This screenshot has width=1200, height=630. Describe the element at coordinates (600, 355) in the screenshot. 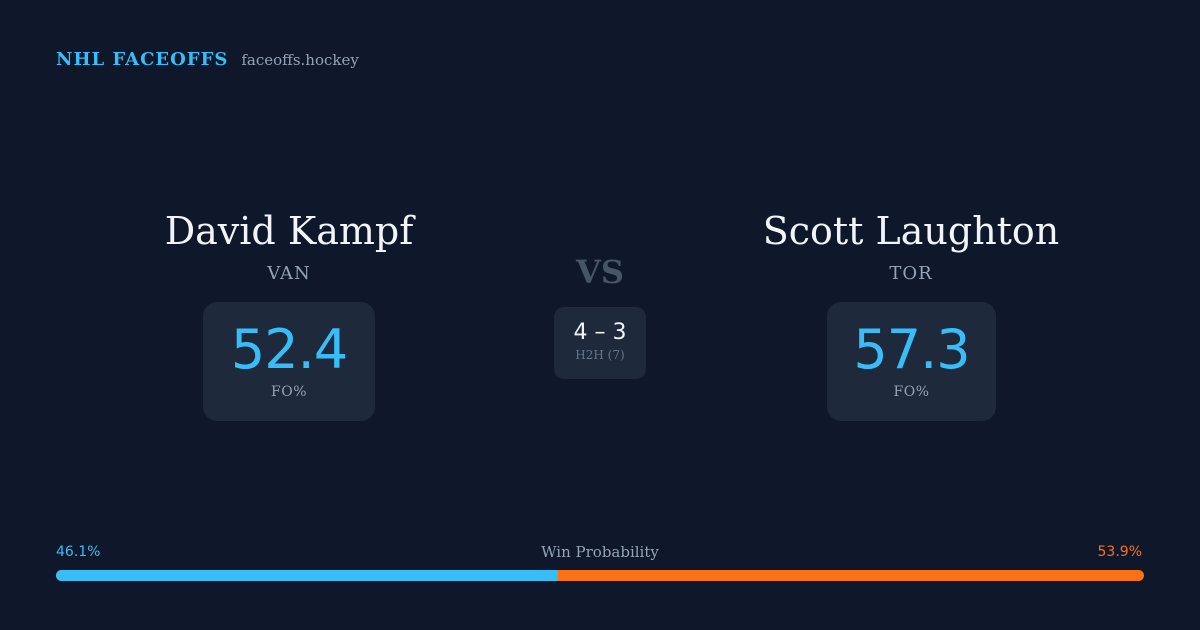

I see `h2h-label: H2H (7)` at that location.